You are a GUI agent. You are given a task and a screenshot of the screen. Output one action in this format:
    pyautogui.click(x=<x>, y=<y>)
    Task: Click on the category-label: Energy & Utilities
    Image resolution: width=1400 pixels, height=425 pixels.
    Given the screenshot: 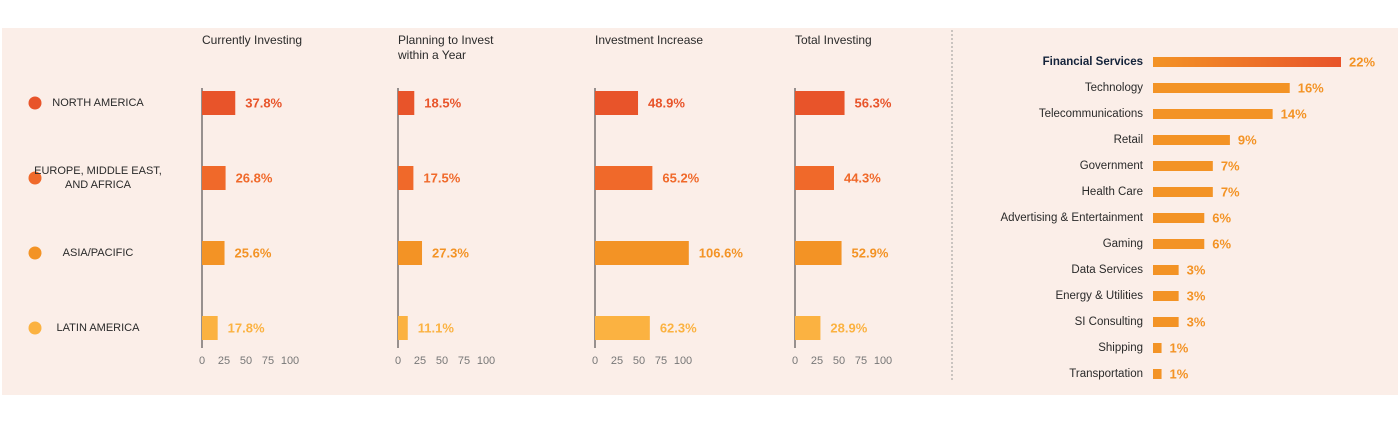 What is the action you would take?
    pyautogui.click(x=1099, y=296)
    